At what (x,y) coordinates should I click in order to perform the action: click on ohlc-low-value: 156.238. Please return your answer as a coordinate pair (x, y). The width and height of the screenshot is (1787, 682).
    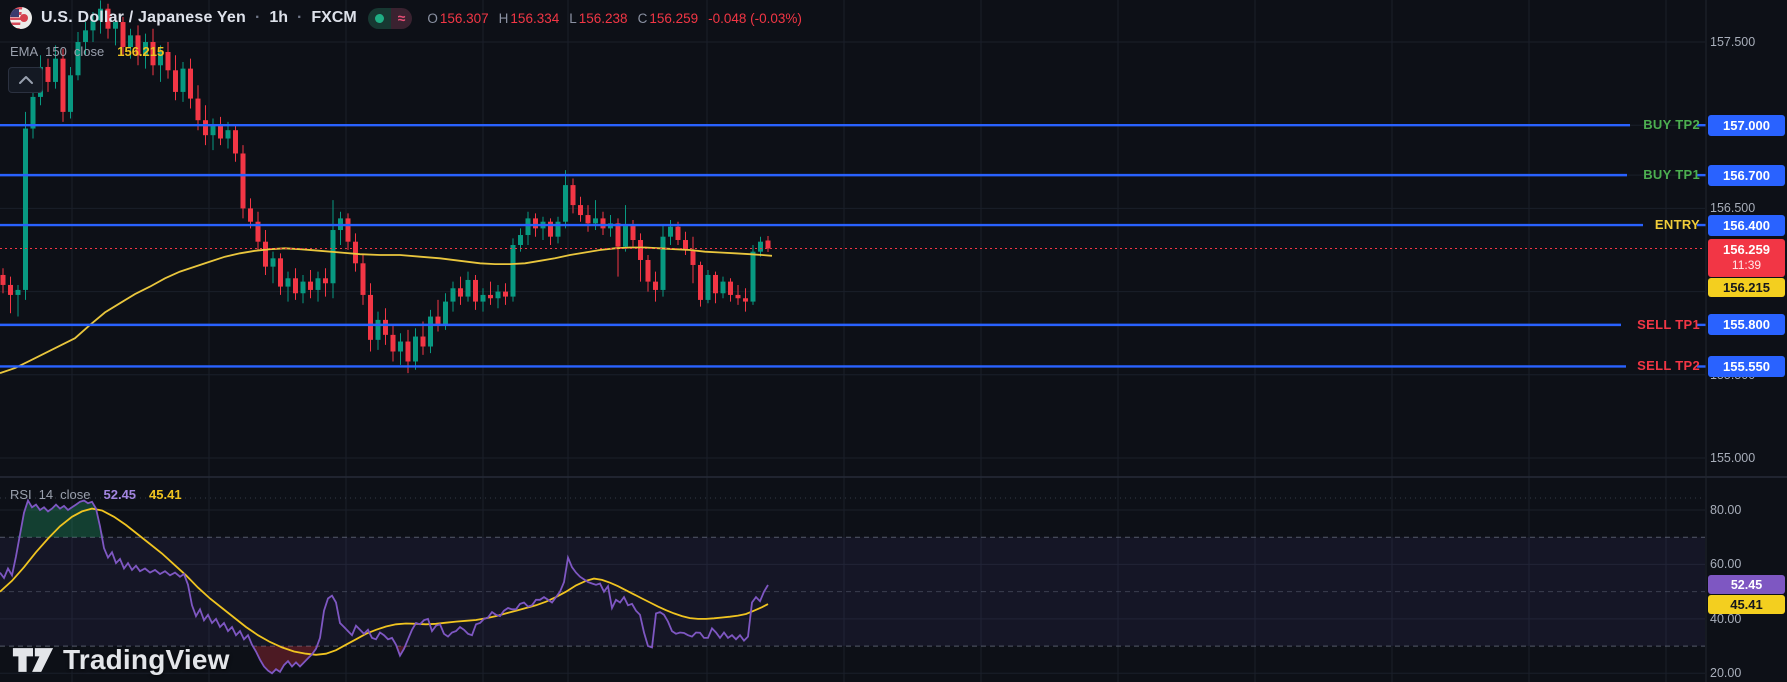
    Looking at the image, I should click on (603, 18).